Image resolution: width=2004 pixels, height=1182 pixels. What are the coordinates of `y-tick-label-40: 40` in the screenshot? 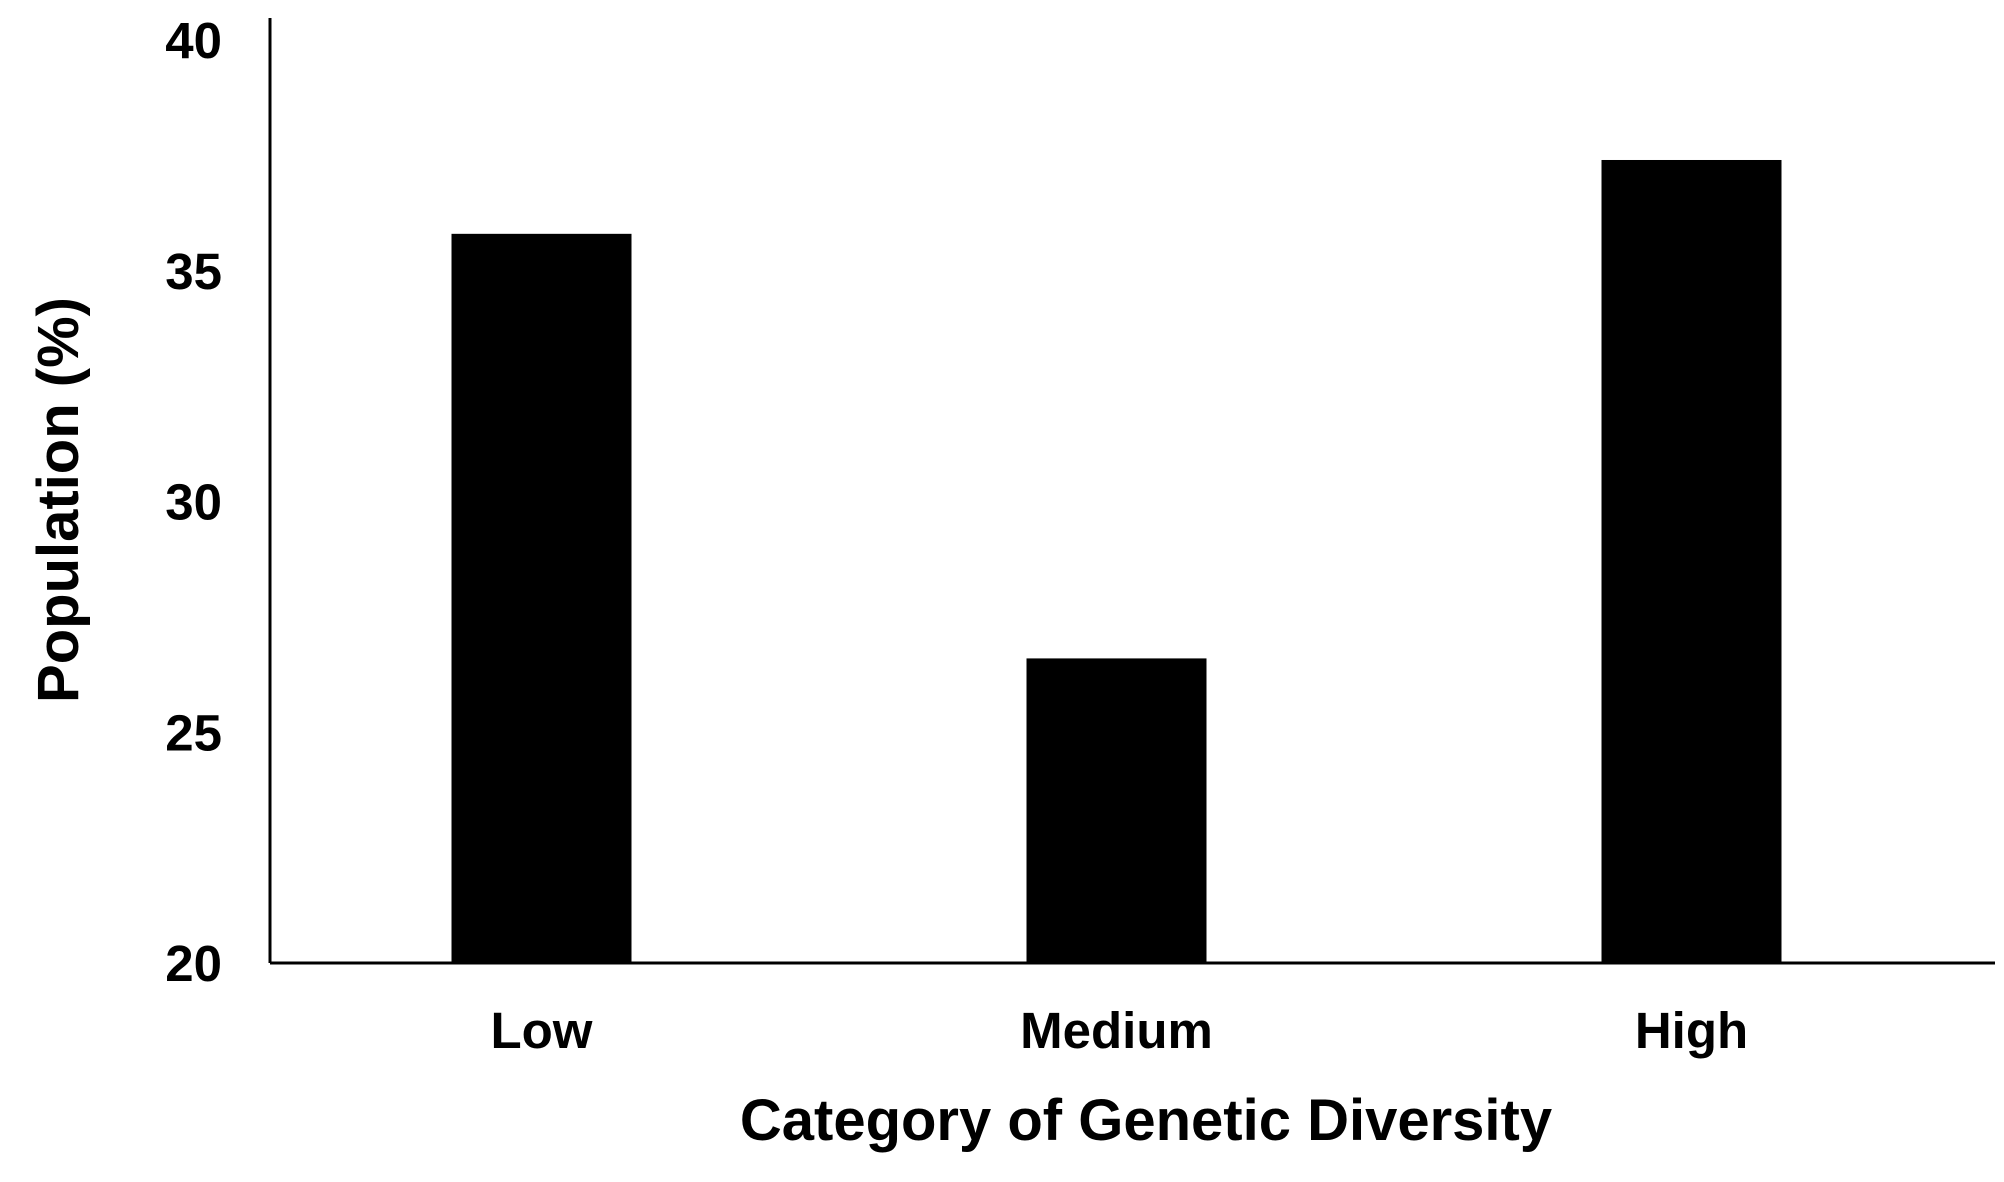 It's located at (193, 40).